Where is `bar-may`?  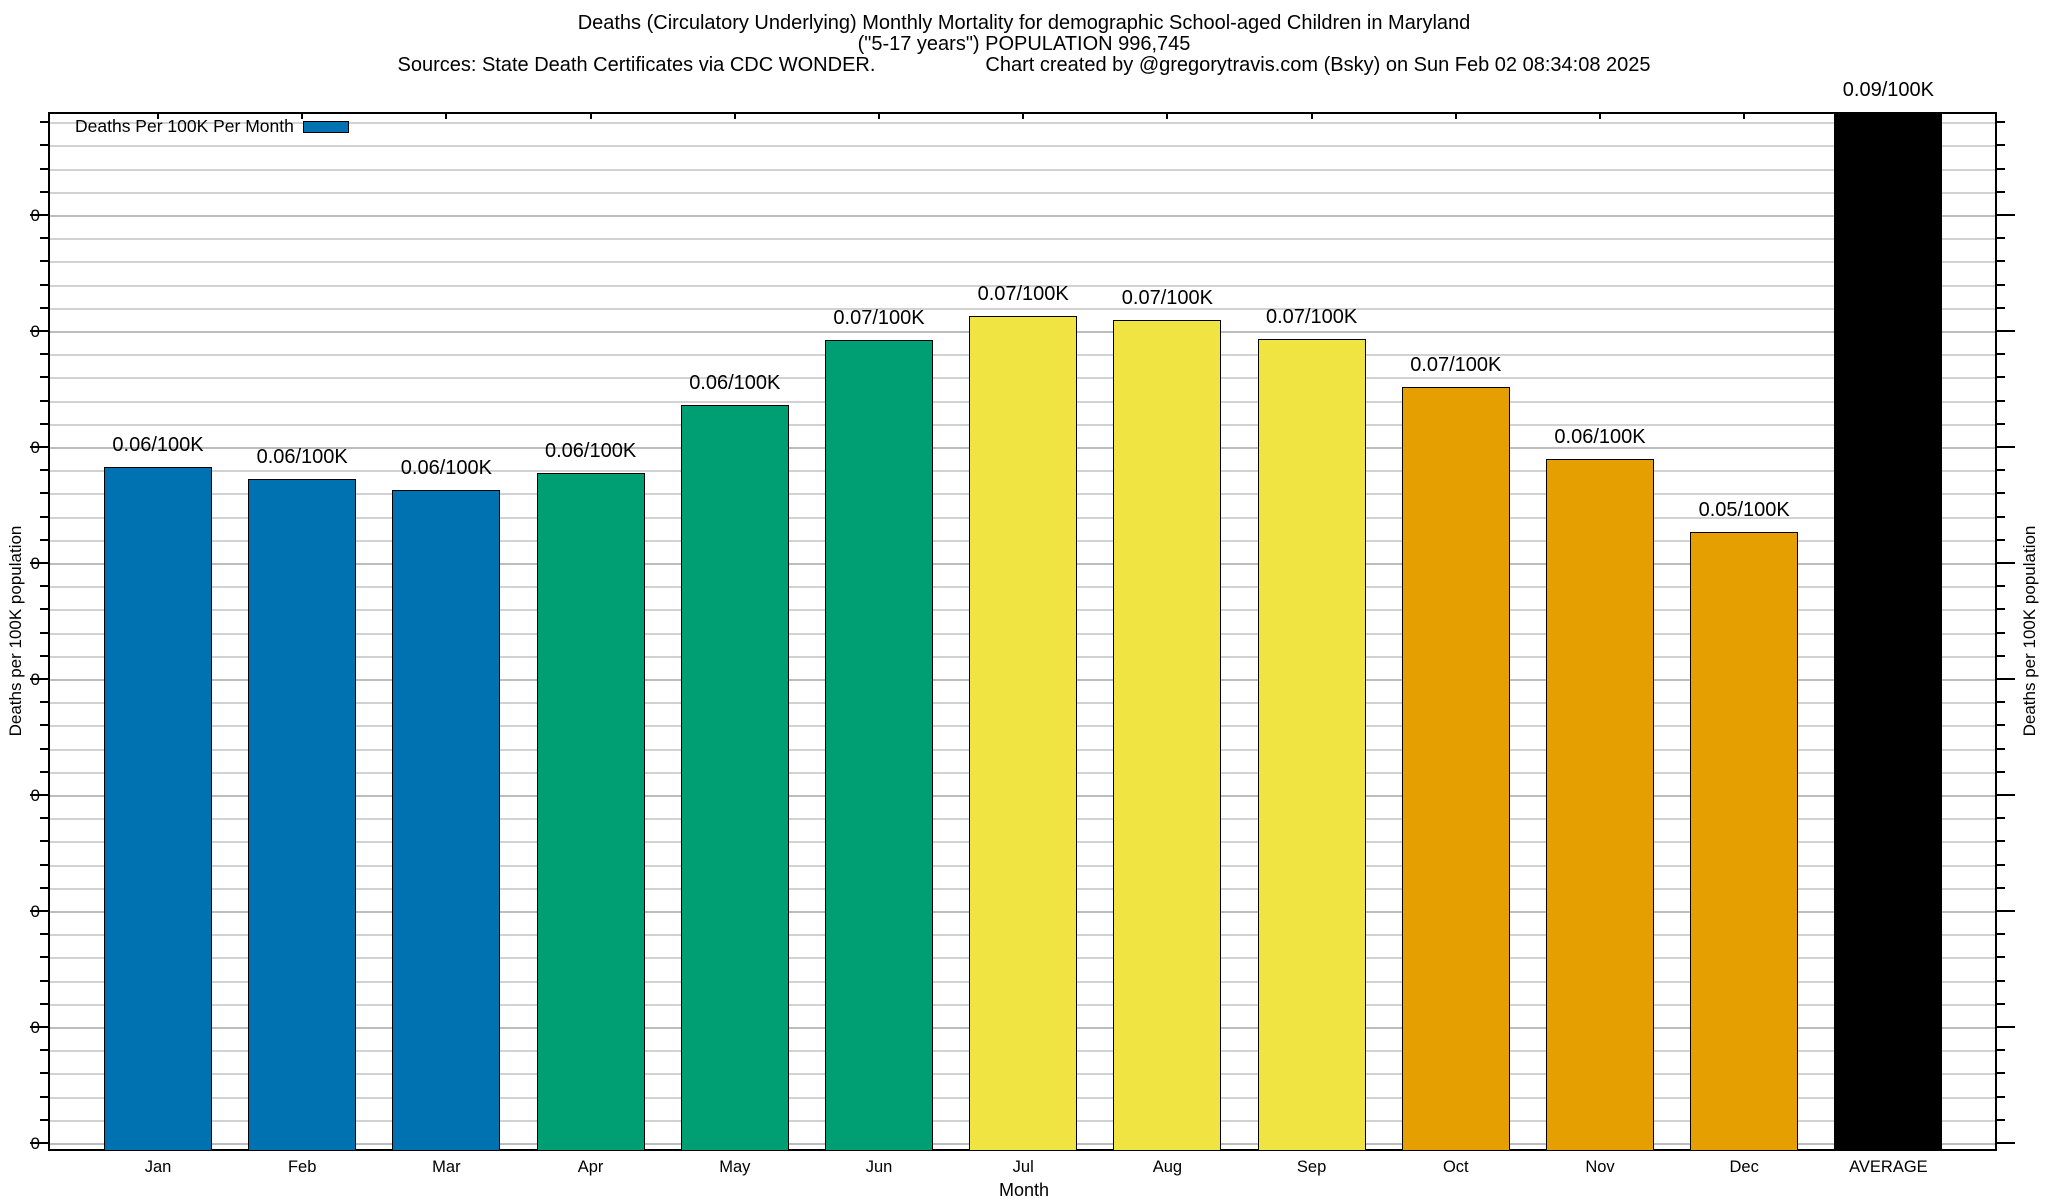
bar-may is located at coordinates (734, 777).